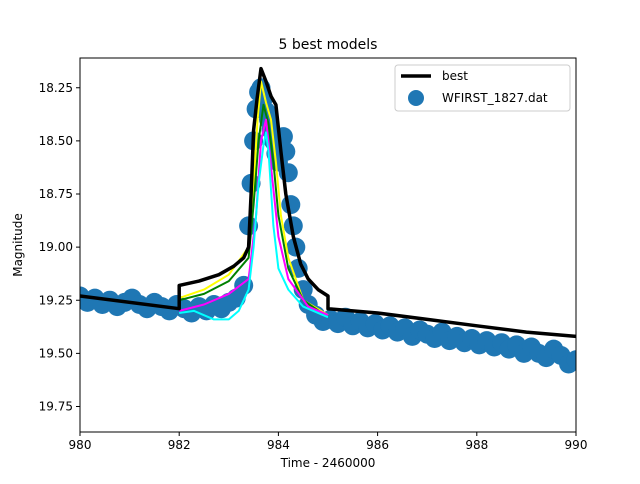 This screenshot has width=640, height=484. Describe the element at coordinates (56, 88) in the screenshot. I see `y-tick-label: 18.25` at that location.